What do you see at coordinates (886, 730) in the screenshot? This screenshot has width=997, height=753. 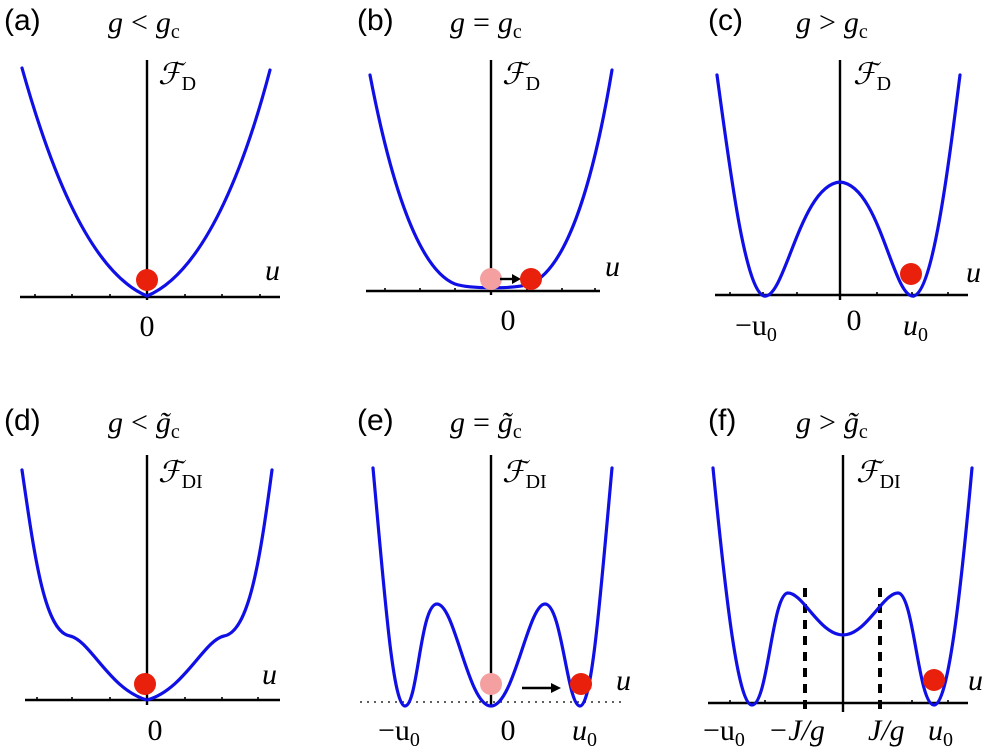 I see `tick-pos-jg-f: J/g` at bounding box center [886, 730].